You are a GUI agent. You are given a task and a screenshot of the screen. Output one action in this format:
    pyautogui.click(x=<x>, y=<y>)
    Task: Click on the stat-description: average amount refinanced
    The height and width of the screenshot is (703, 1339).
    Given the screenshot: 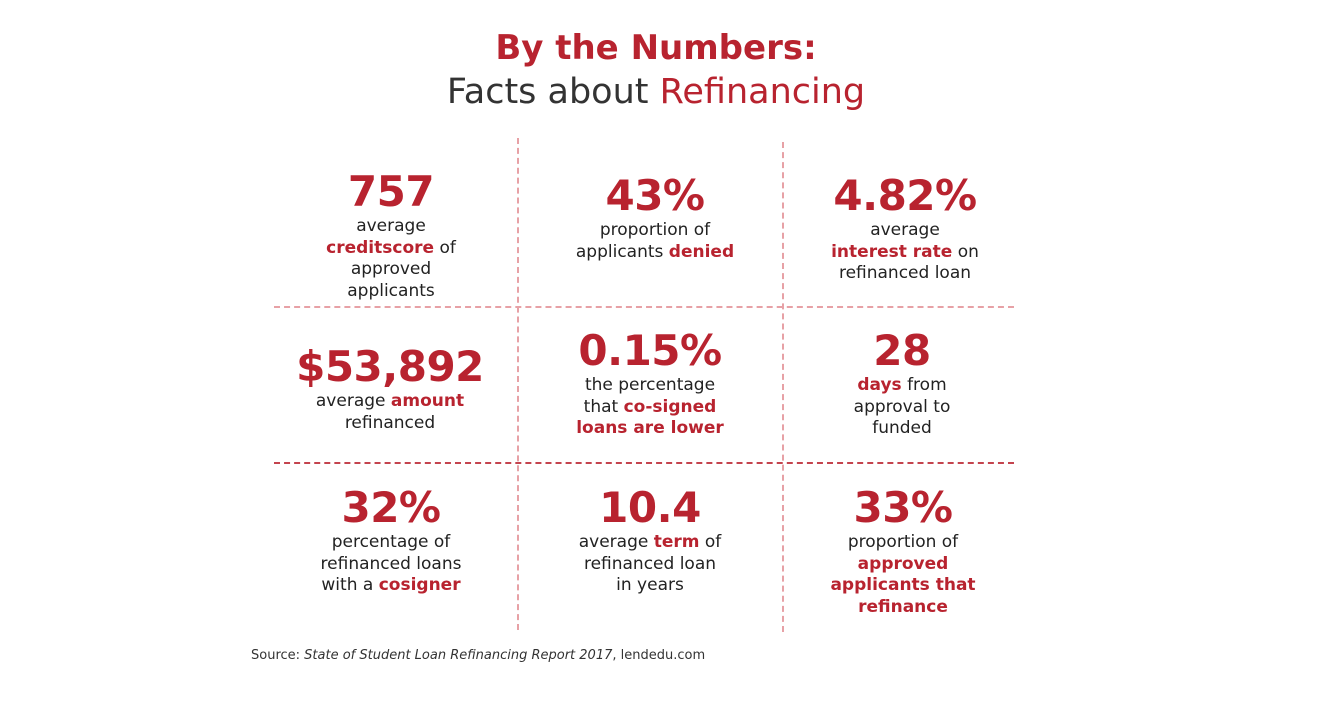 What is the action you would take?
    pyautogui.click(x=390, y=412)
    